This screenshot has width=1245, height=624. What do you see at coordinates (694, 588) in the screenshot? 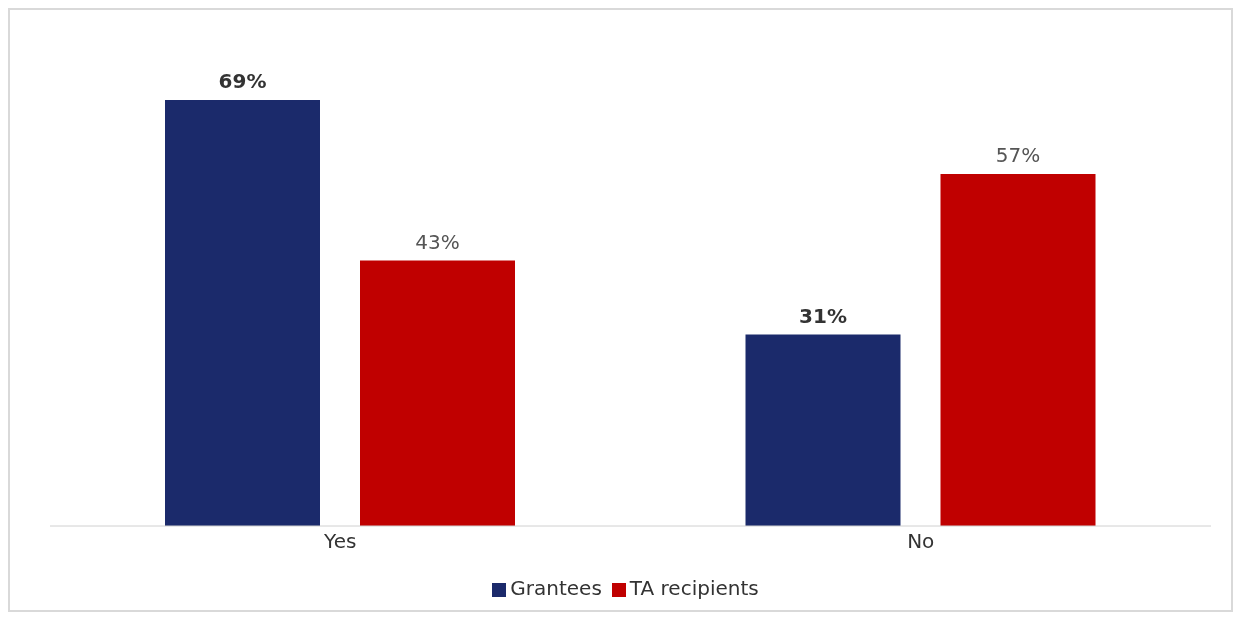
I see `legend-label: TA recipients` at bounding box center [694, 588].